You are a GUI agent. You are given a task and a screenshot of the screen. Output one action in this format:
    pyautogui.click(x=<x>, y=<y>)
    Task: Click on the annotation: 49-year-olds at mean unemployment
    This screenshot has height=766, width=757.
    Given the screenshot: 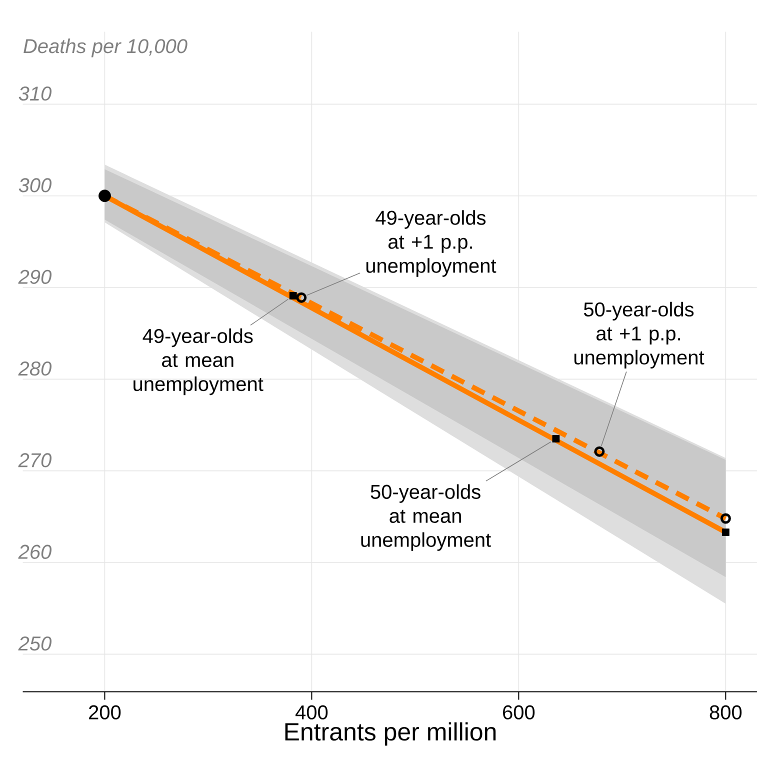 What is the action you would take?
    pyautogui.click(x=199, y=362)
    